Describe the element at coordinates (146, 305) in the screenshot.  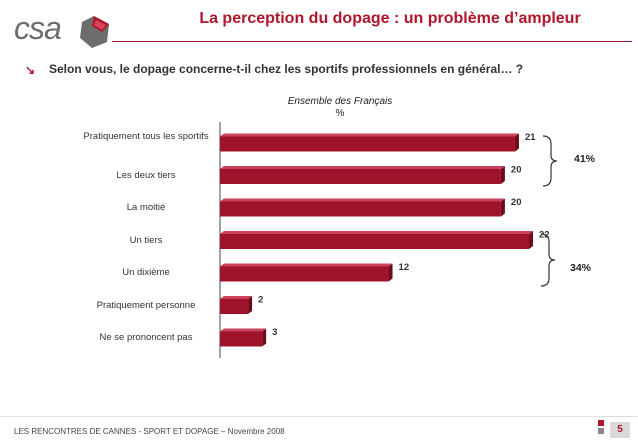
I see `category-label: Pratiquement personne` at that location.